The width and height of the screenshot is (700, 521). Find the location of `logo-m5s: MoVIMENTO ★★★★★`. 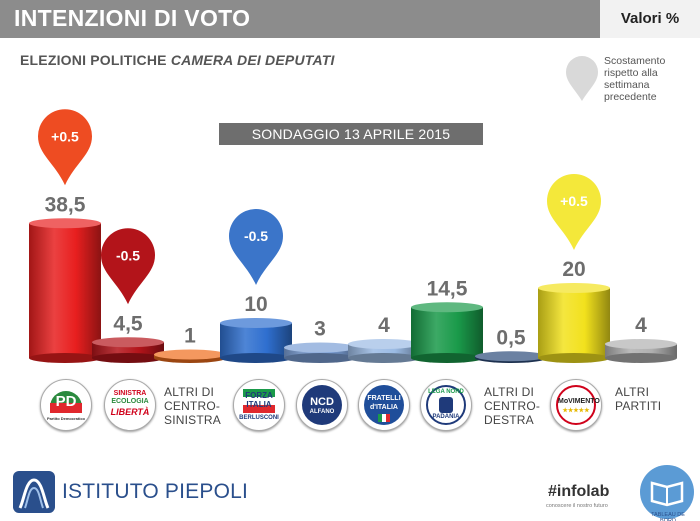

logo-m5s: MoVIMENTO ★★★★★ is located at coordinates (576, 405).